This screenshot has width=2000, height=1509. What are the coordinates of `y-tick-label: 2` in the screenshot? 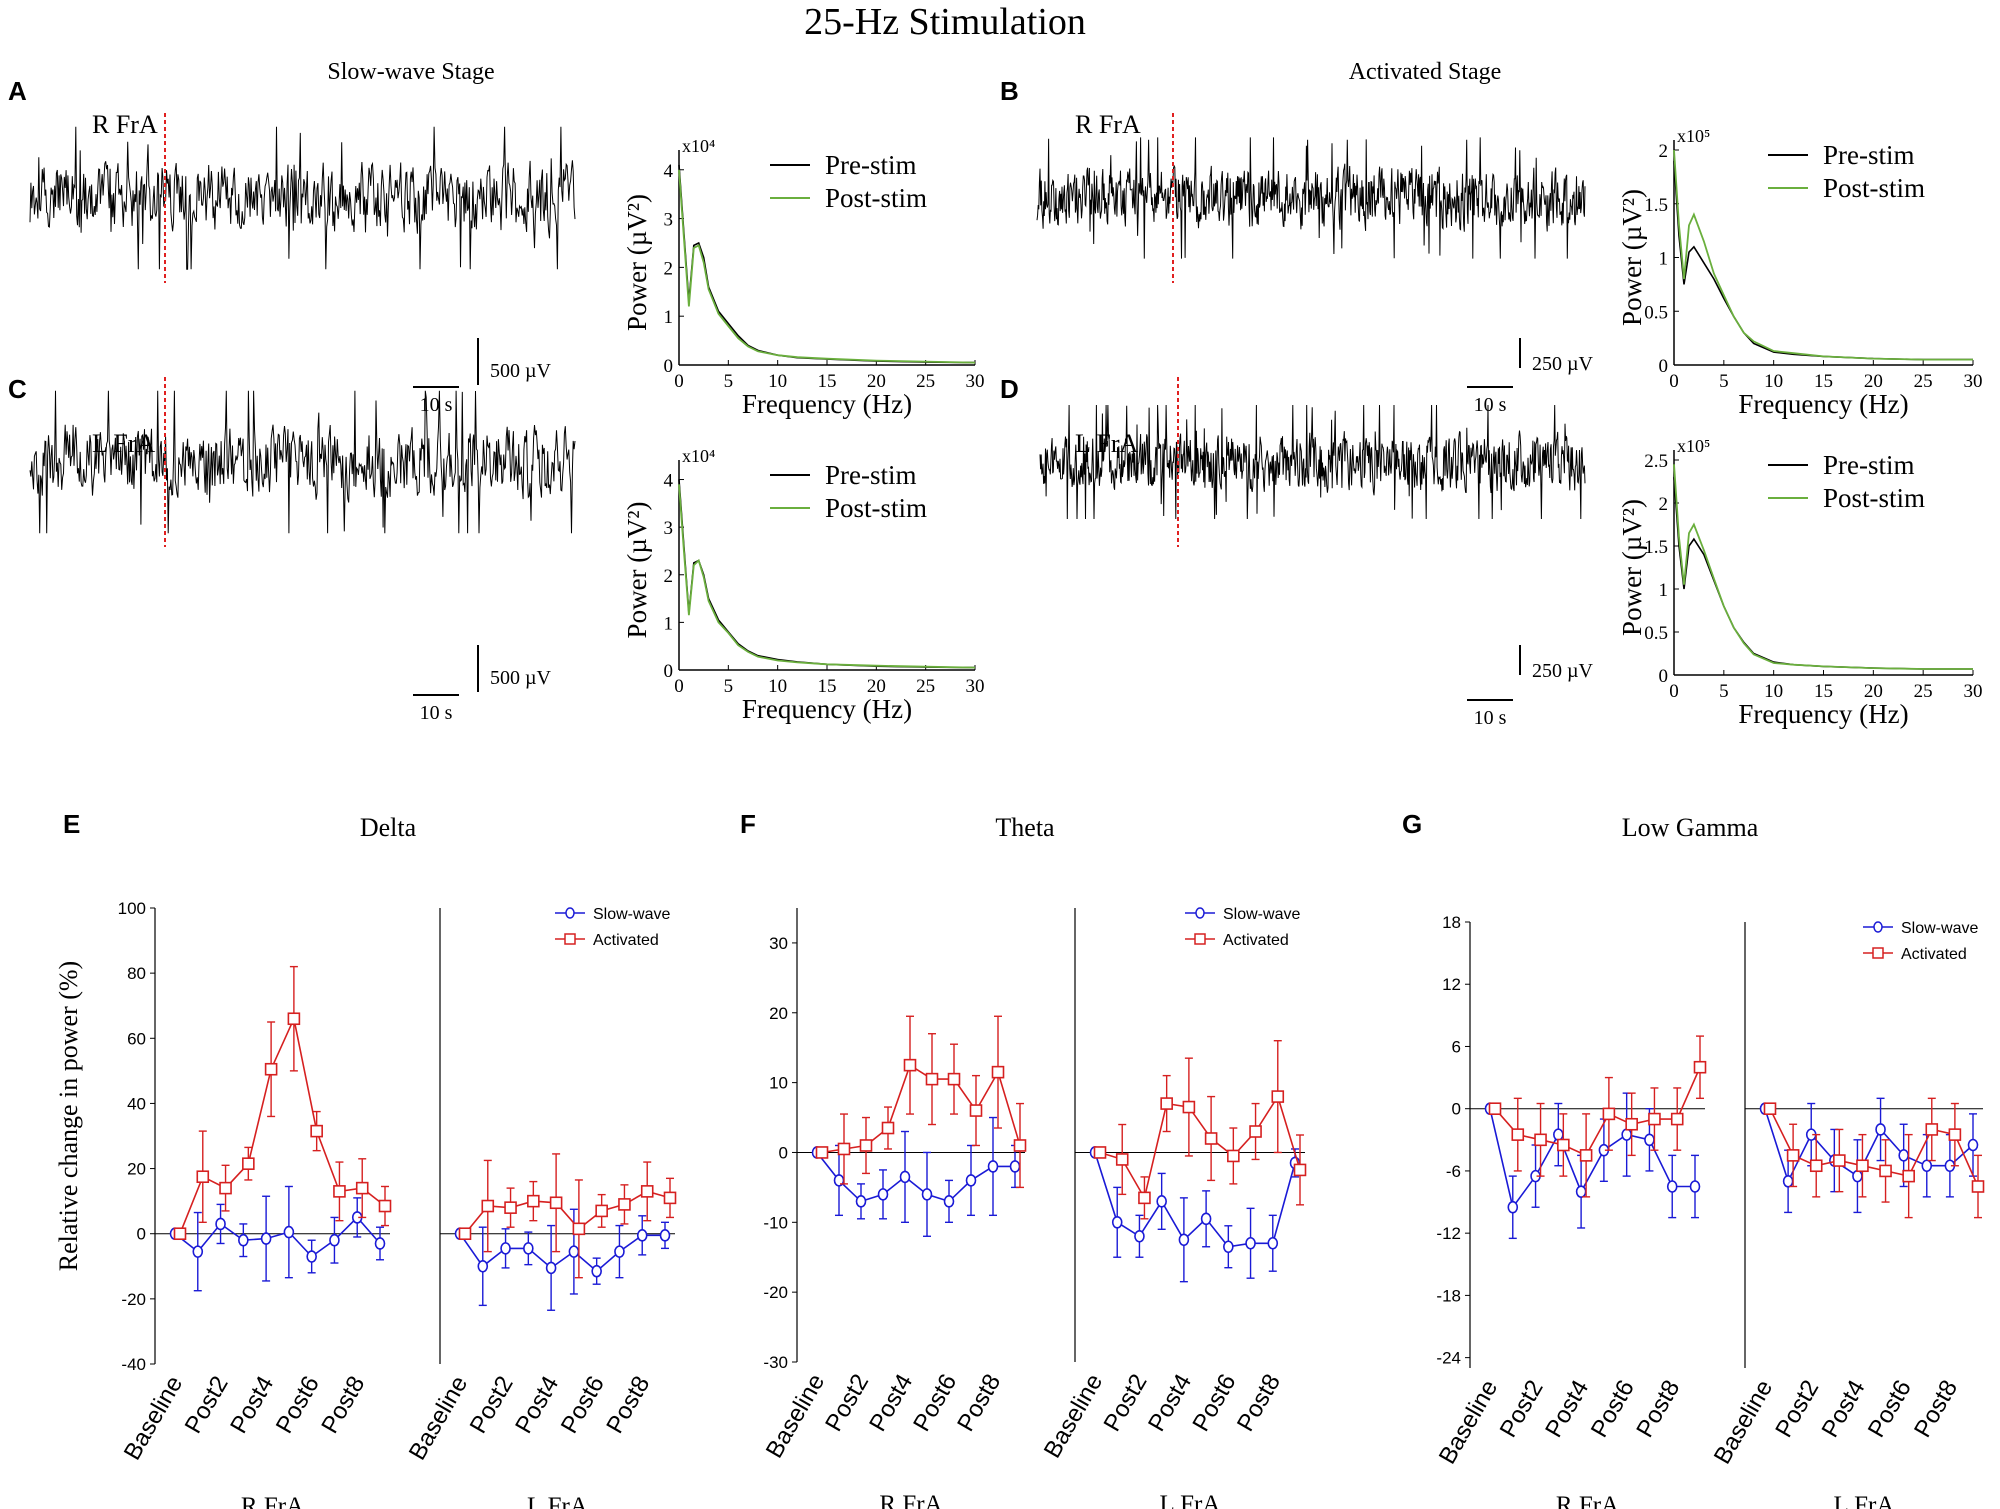 It's located at (1664, 504).